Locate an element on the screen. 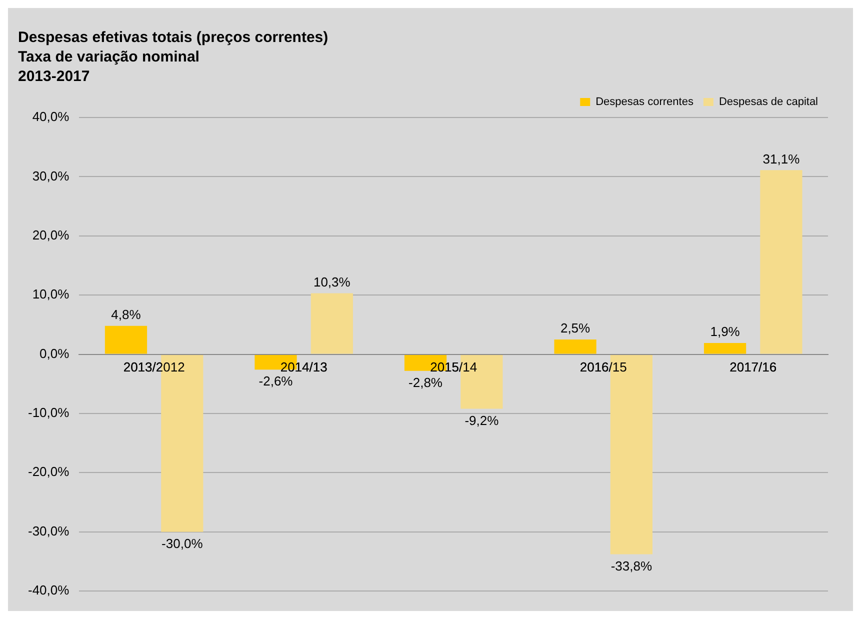 The image size is (861, 619). y-tick-label: -30,0% is located at coordinates (49, 530).